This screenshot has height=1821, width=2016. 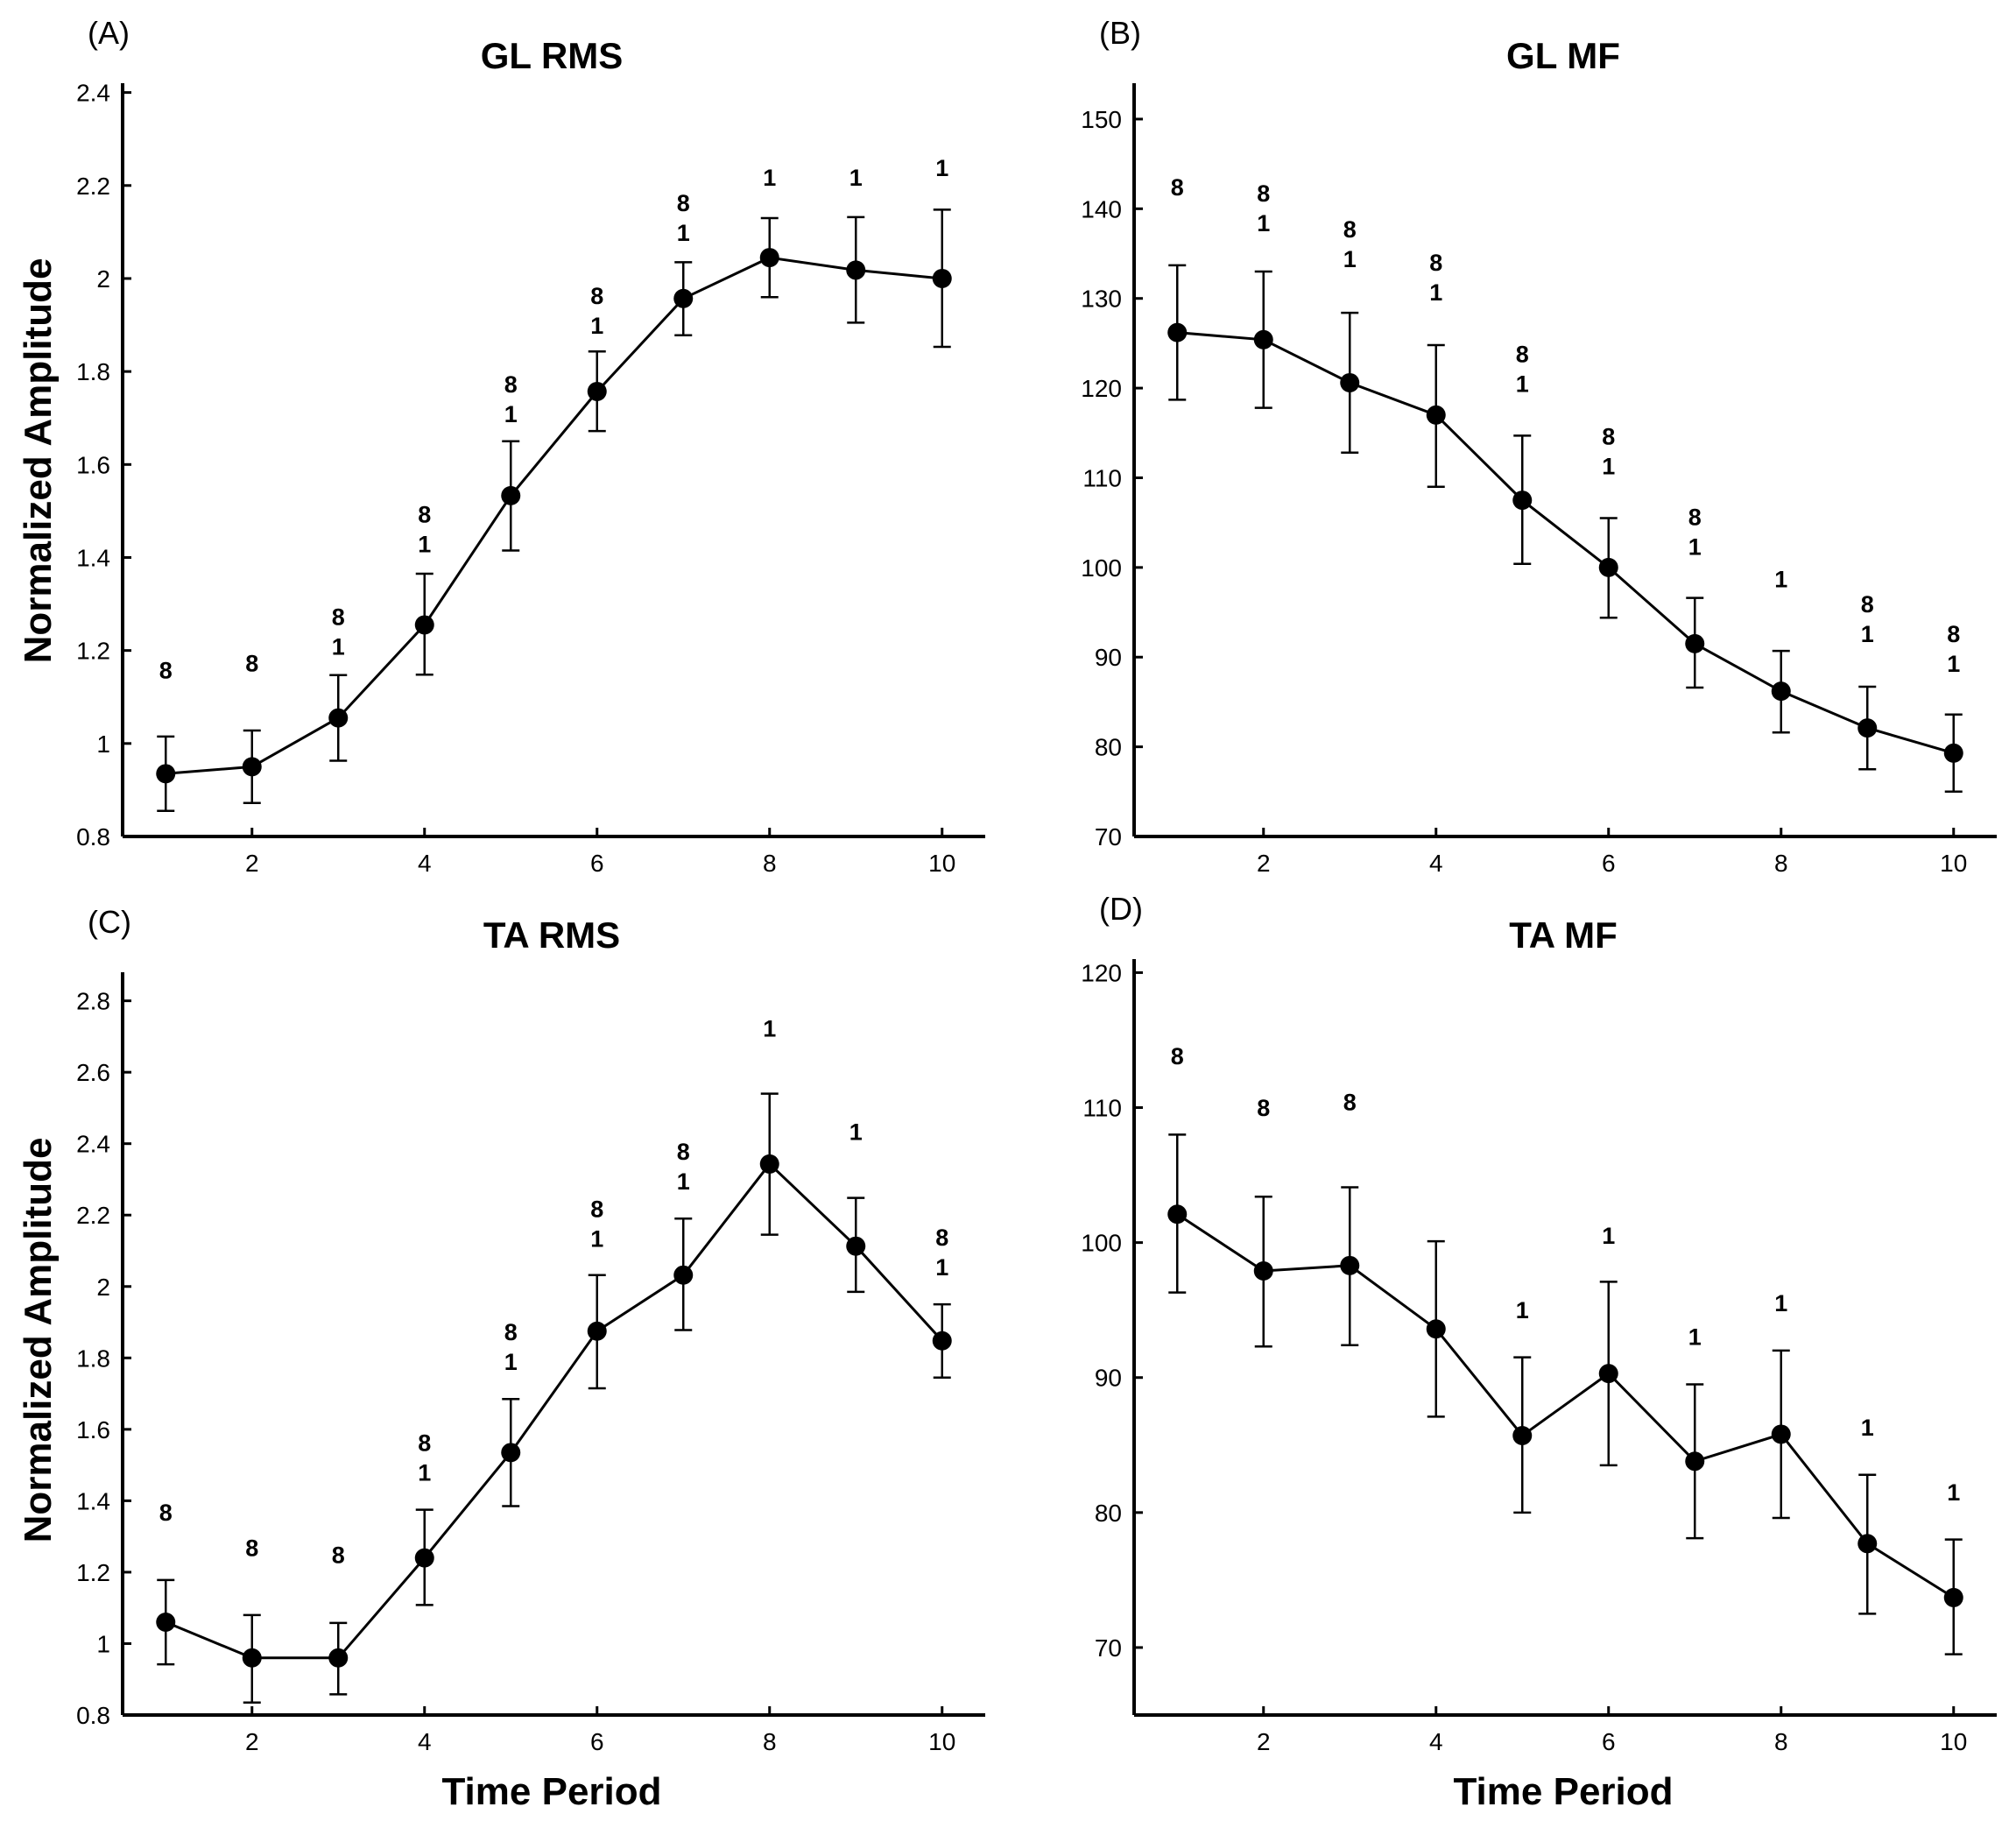 What do you see at coordinates (1101, 208) in the screenshot?
I see `y-tick-label: 140` at bounding box center [1101, 208].